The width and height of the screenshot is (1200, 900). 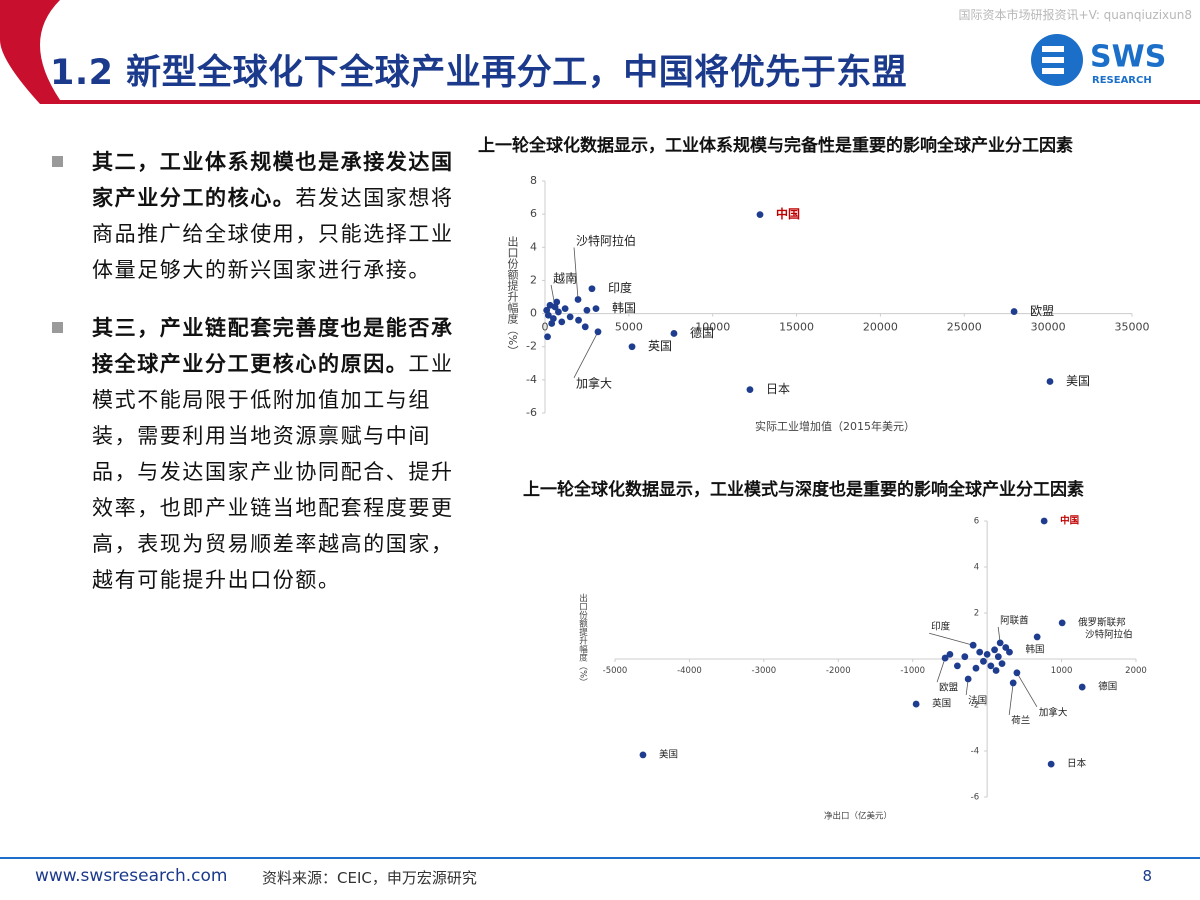 What do you see at coordinates (796, 327) in the screenshot?
I see `x-tick-label: 15000` at bounding box center [796, 327].